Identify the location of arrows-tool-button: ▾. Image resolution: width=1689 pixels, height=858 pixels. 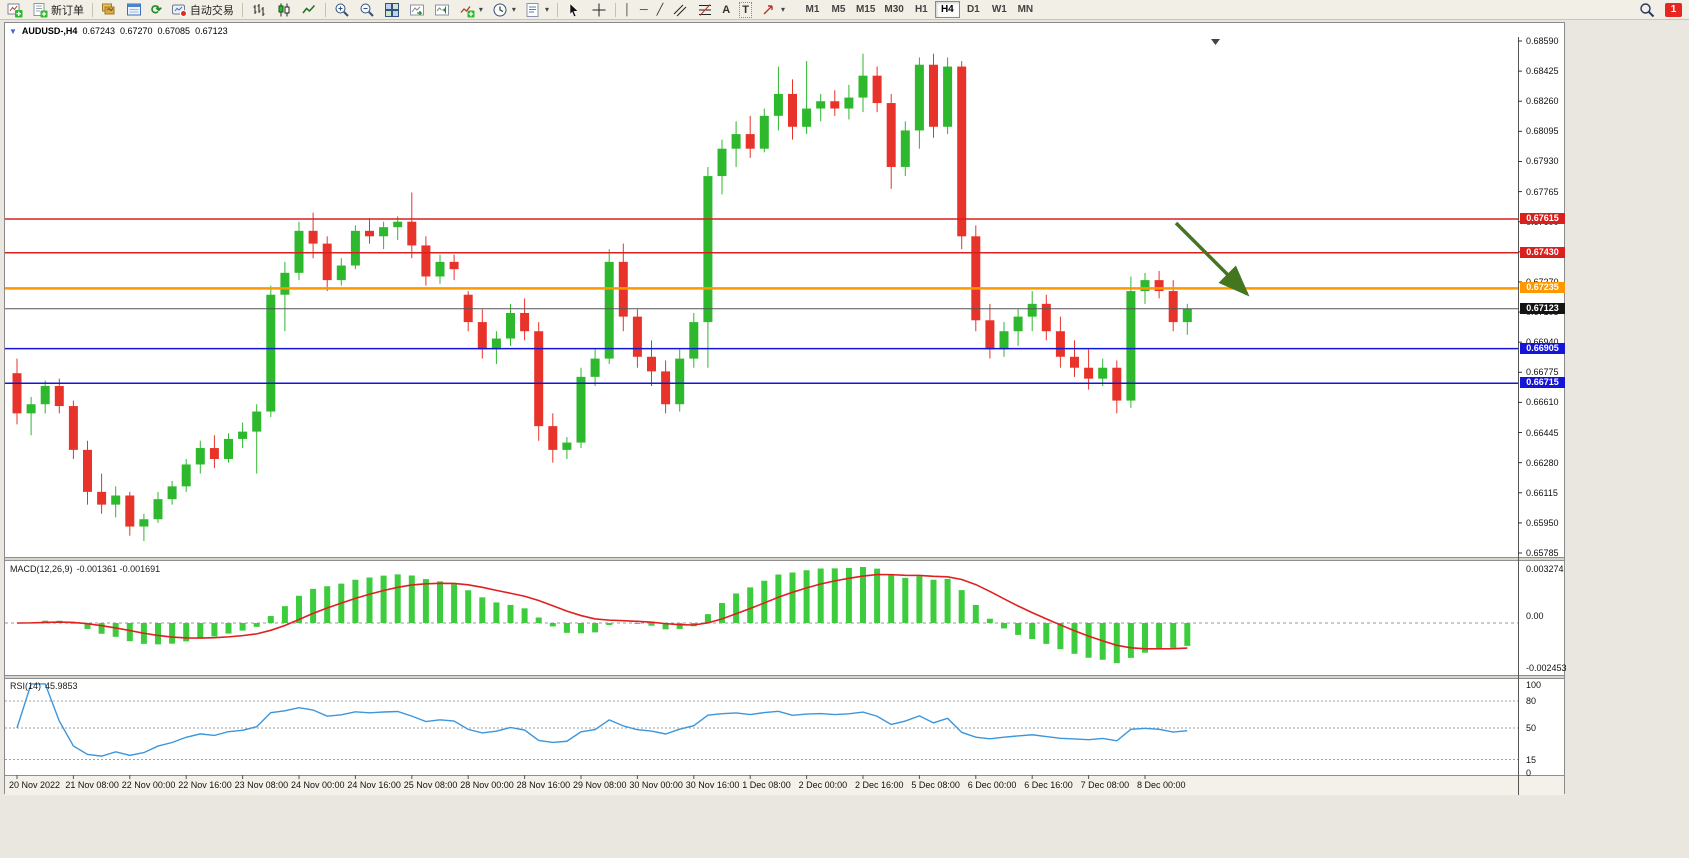
(773, 10).